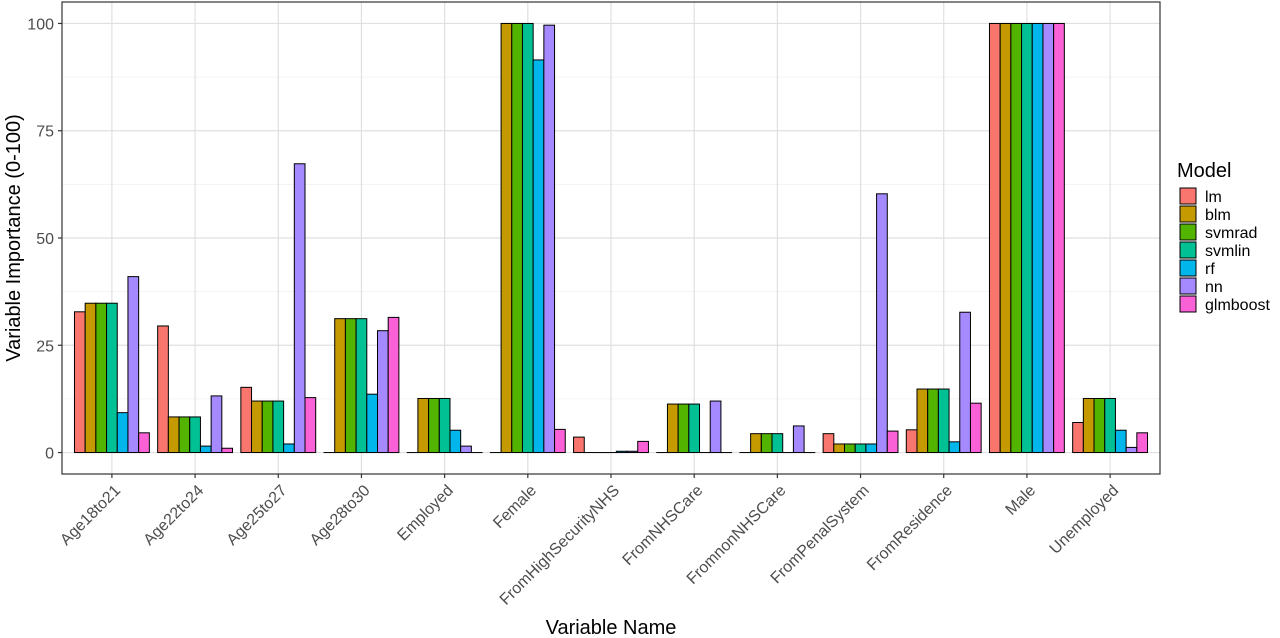  Describe the element at coordinates (289, 448) in the screenshot. I see `bar-rf-Age25to27` at that location.